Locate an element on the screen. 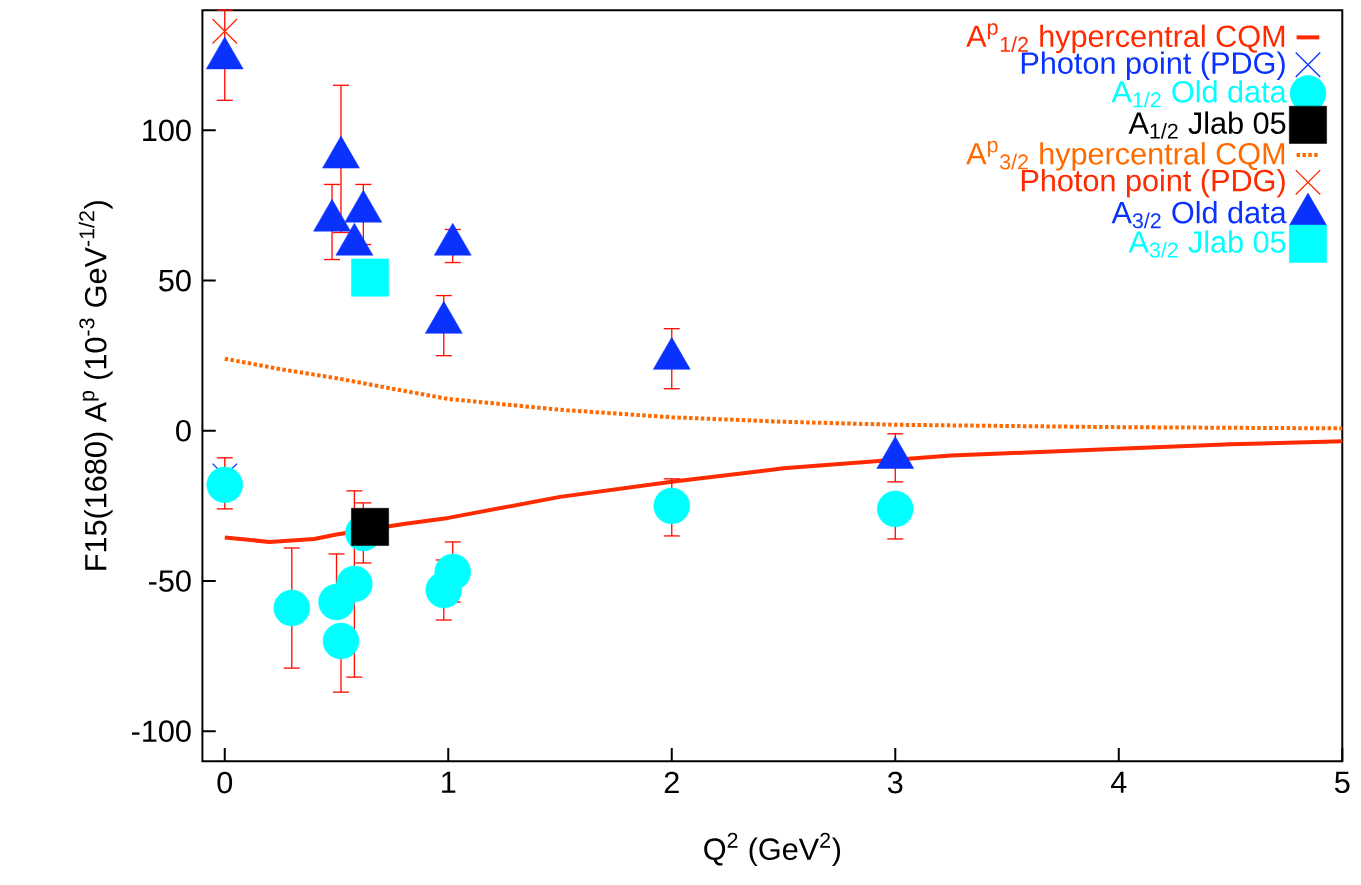 This screenshot has height=885, width=1361. x-tick-label: 5 is located at coordinates (1342, 782).